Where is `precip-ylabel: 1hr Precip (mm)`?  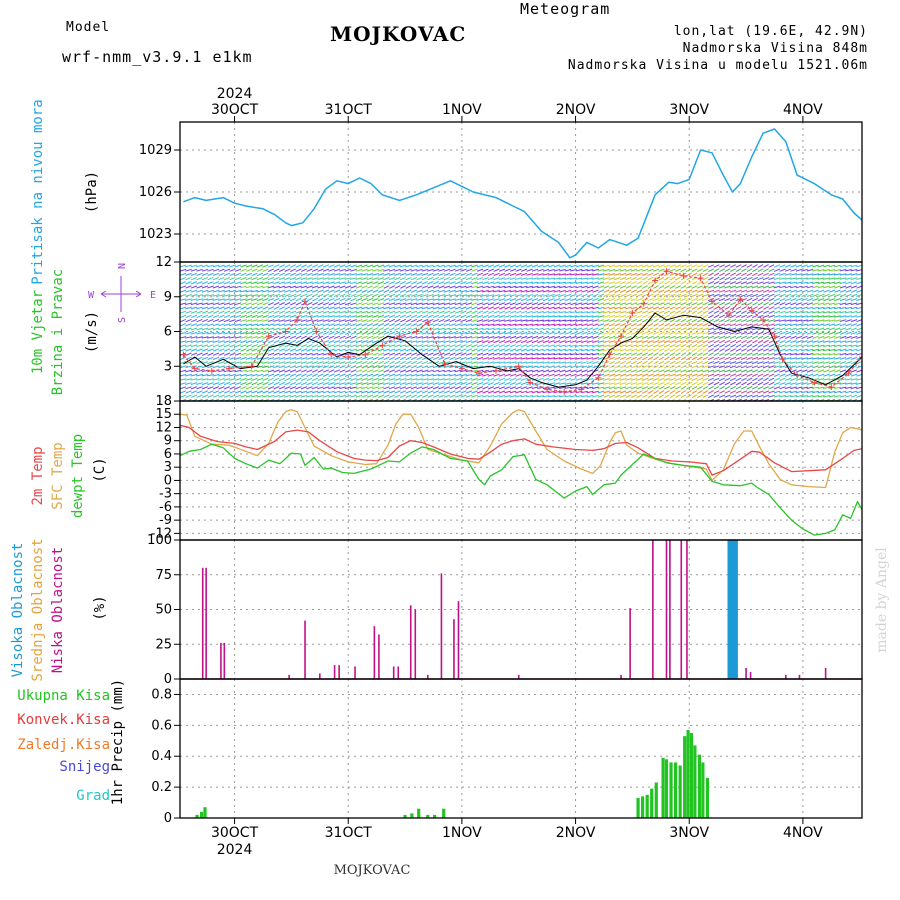
precip-ylabel: 1hr Precip (mm) is located at coordinates (118, 742).